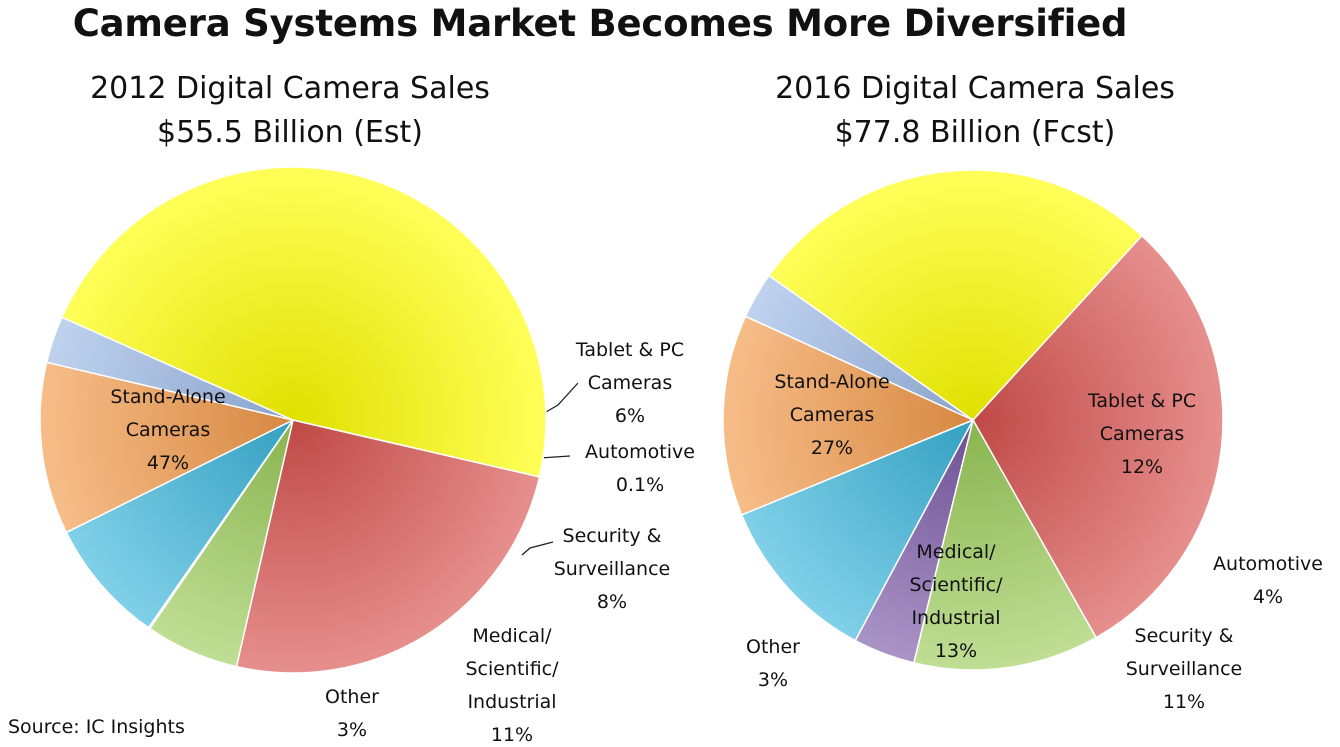 This screenshot has width=1340, height=747. I want to click on pie-1-slice-medical, so click(167, 447).